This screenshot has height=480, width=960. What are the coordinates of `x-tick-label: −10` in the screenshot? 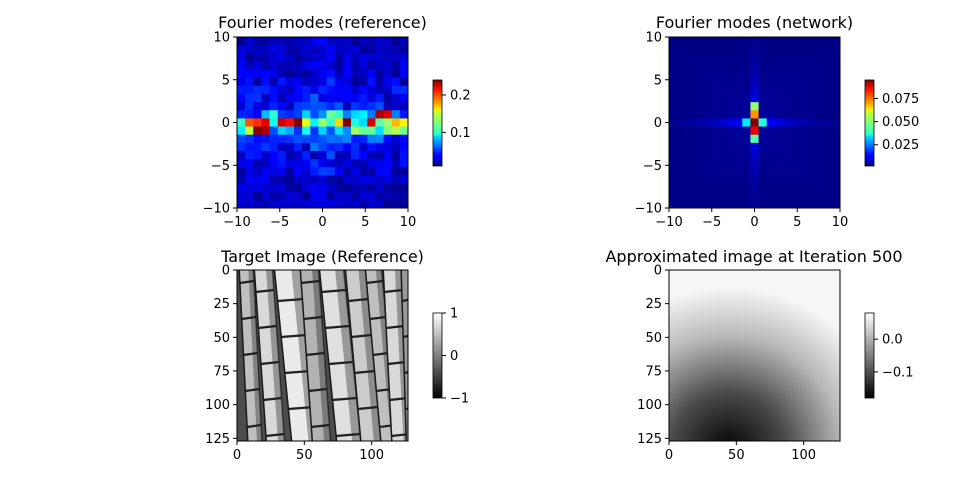 It's located at (668, 222).